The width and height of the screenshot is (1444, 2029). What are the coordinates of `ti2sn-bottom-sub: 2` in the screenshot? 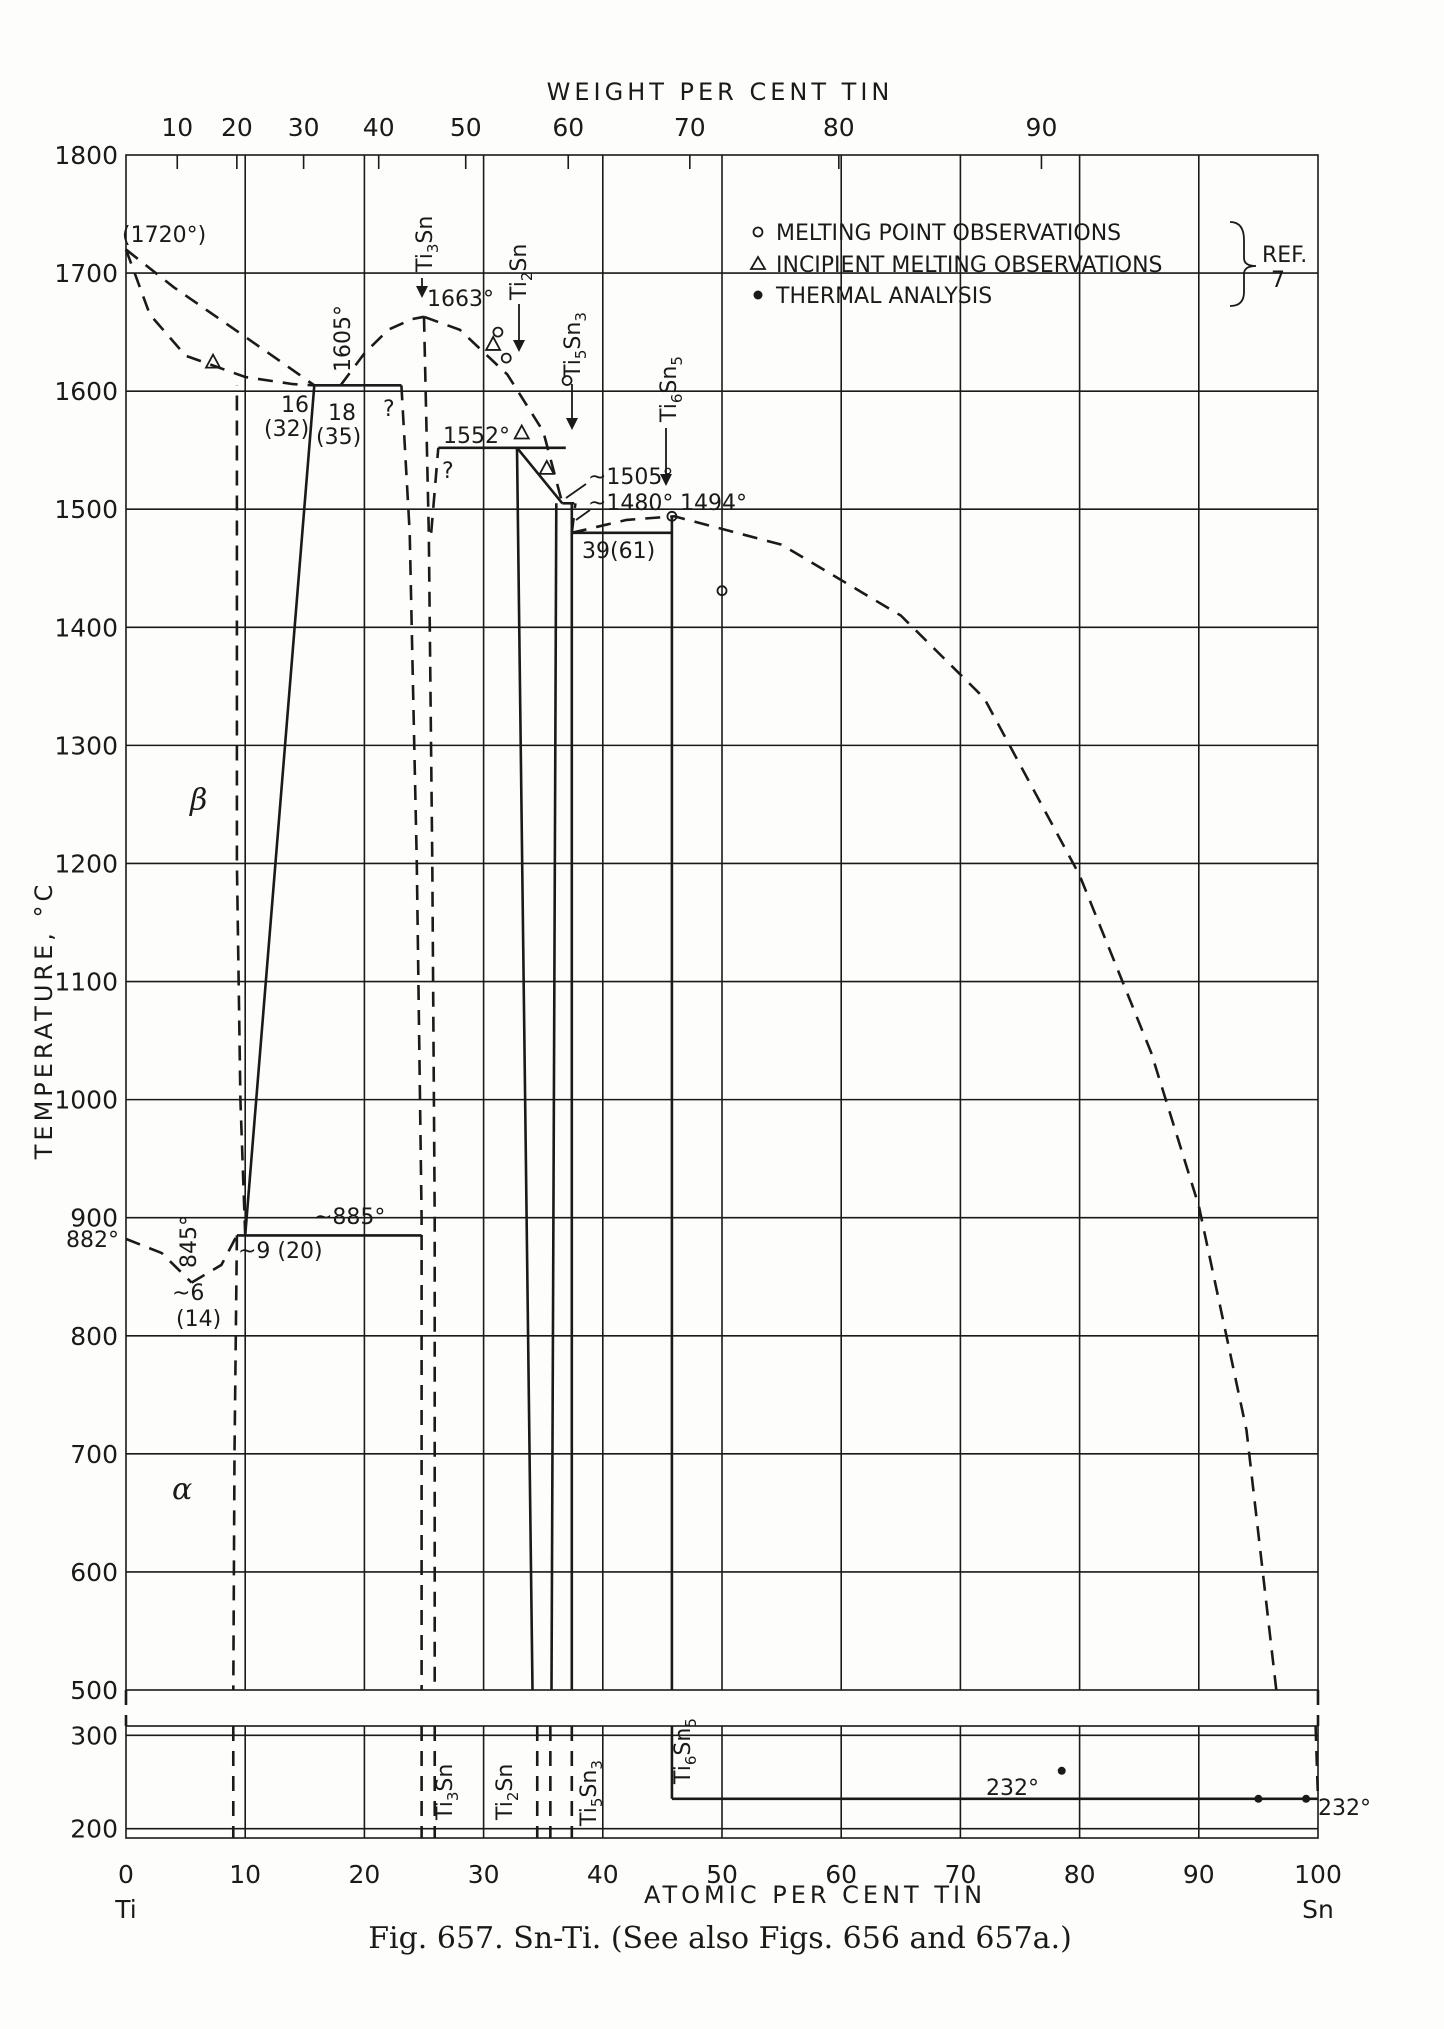 It's located at (513, 1797).